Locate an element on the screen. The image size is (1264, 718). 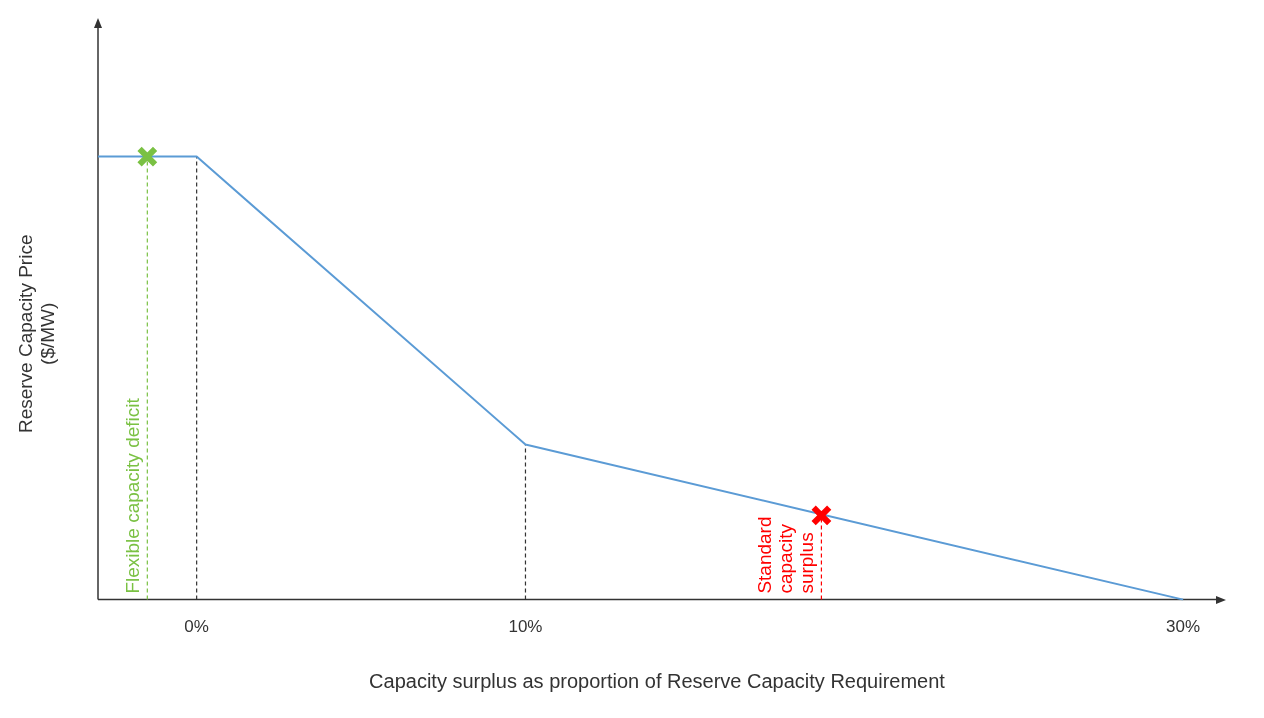
ref-line-label: Flexible capacity deficit is located at coordinates (133, 495).